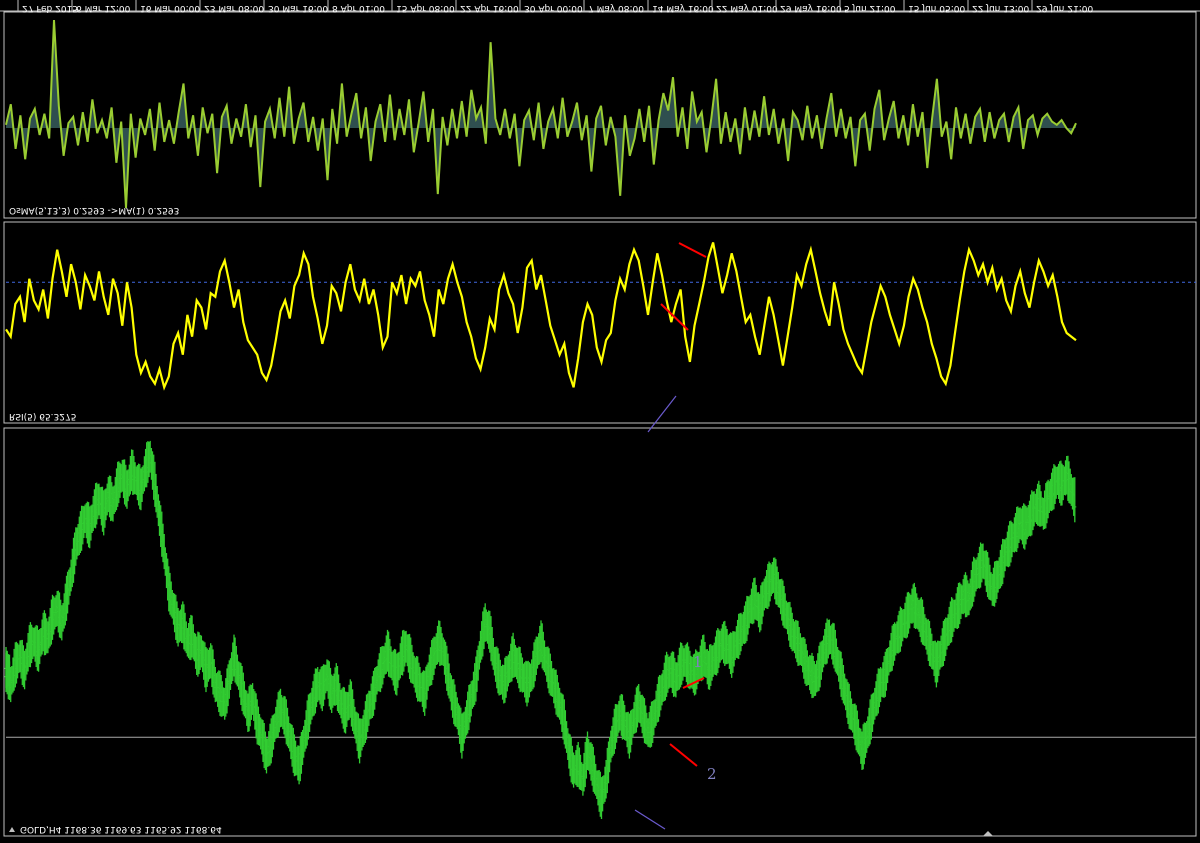  Describe the element at coordinates (811, 8) in the screenshot. I see `time-label: 29 May 16:00` at that location.